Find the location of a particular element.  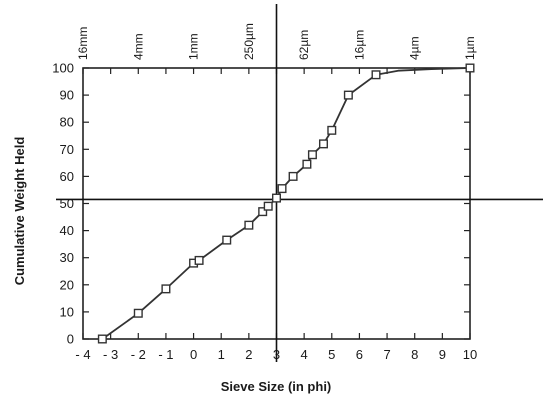

top-axis-label: 250µm is located at coordinates (249, 41).